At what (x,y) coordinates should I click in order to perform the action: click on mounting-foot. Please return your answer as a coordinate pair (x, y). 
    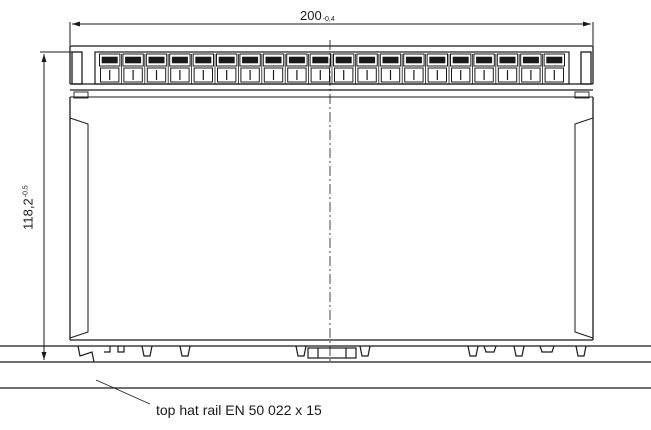
    Looking at the image, I should click on (332, 354).